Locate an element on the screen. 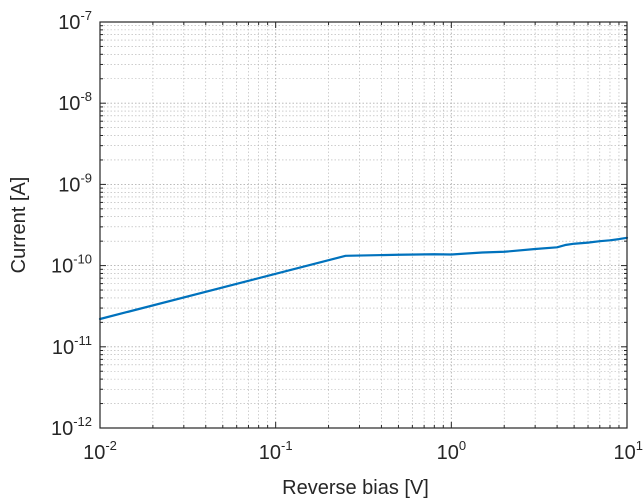 This screenshot has height=501, width=644. series-layer is located at coordinates (363, 278).